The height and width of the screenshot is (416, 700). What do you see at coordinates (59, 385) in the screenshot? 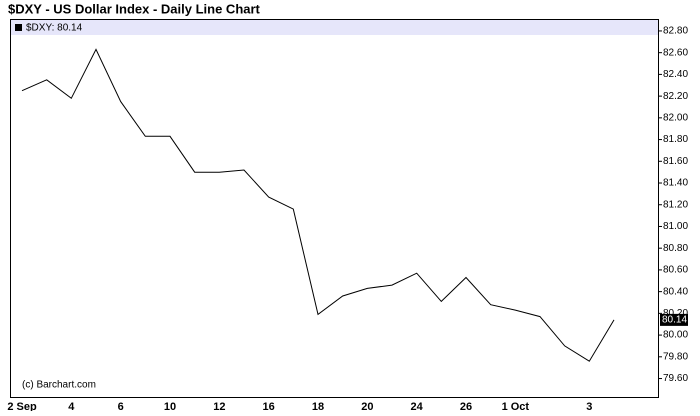
I see `annotation: (c) Barchart.com` at bounding box center [59, 385].